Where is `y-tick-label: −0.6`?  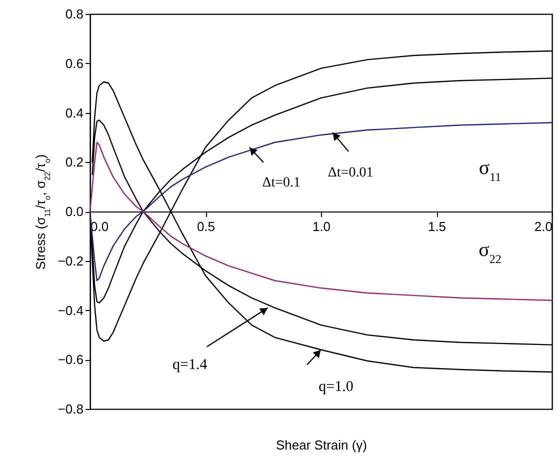 y-tick-label: −0.6 is located at coordinates (71, 360).